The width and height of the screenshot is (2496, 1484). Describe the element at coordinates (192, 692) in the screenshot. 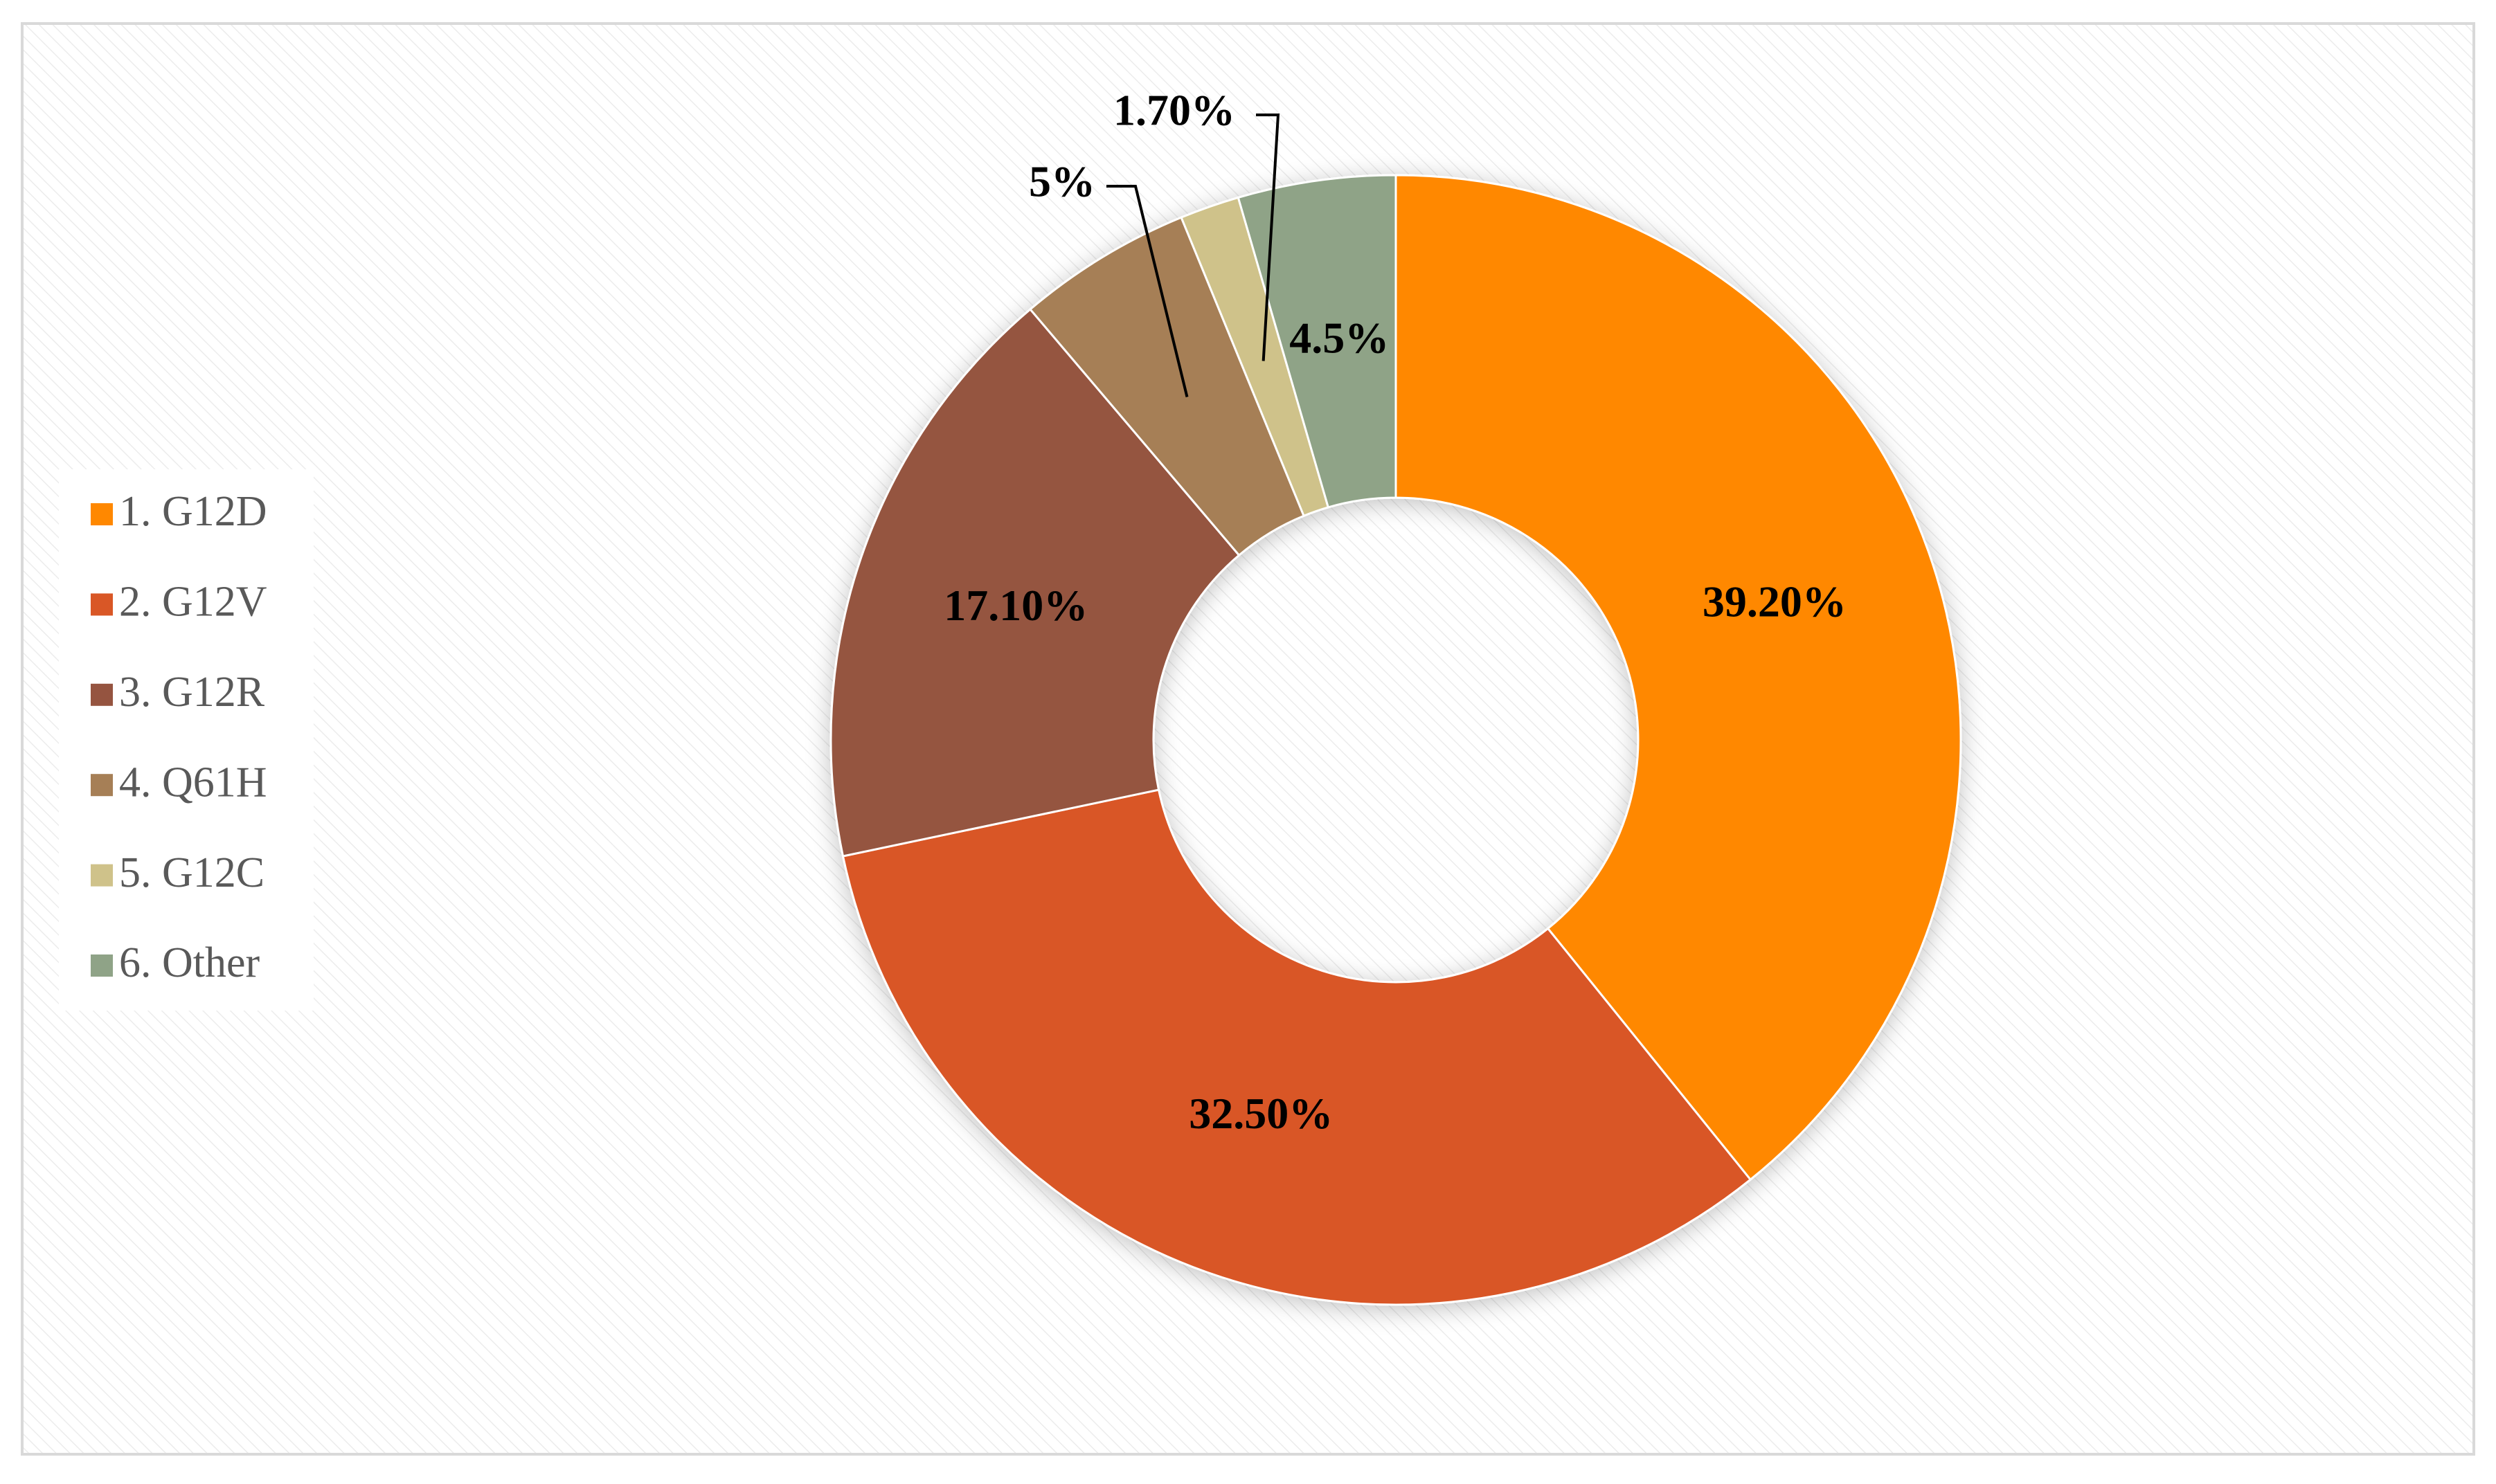

I see `legend-label: 3. G12R` at that location.